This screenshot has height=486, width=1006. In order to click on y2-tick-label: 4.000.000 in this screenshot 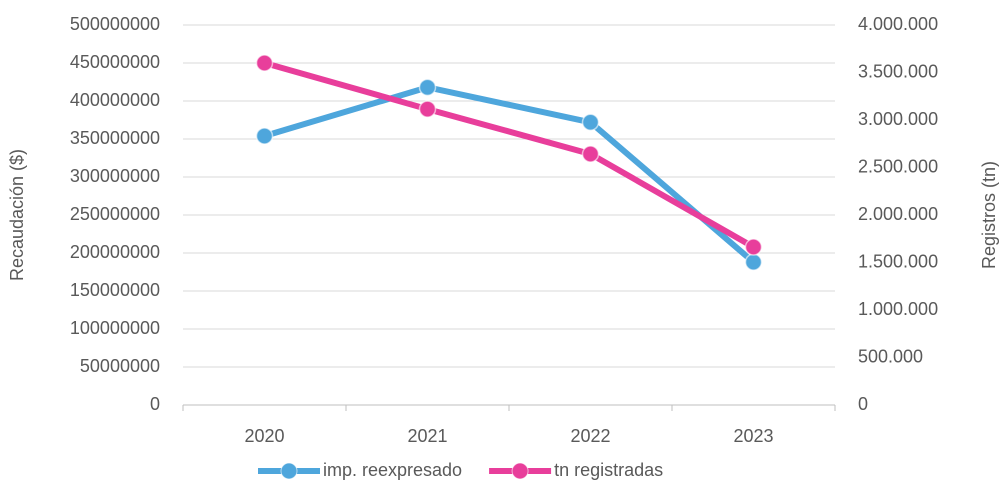, I will do `click(898, 24)`.